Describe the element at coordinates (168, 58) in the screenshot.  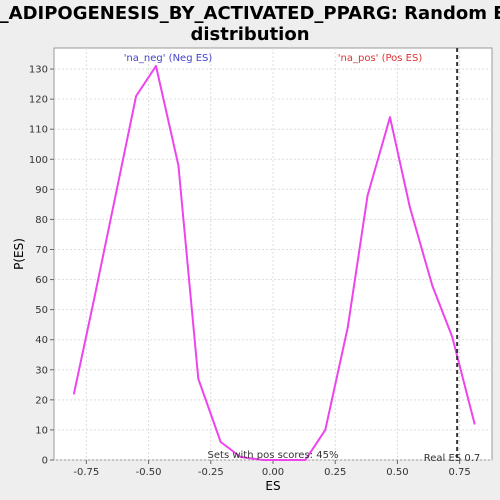
I see `legend-neg-label: 'na_neg' (Neg ES)` at that location.